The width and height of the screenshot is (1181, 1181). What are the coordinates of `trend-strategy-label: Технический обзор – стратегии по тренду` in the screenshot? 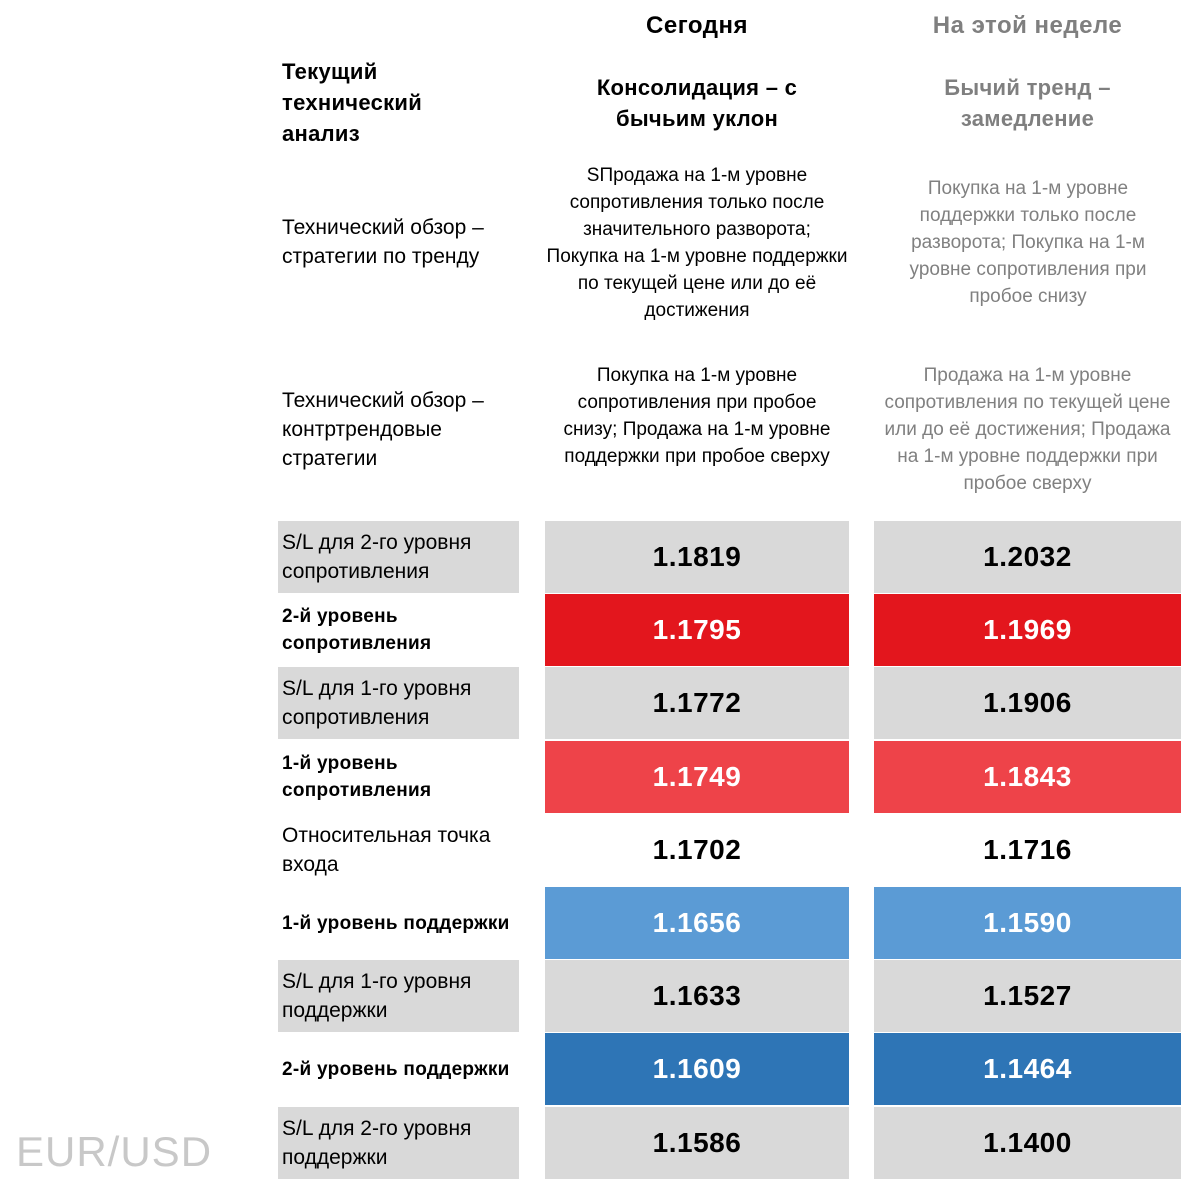 It's located at (383, 242).